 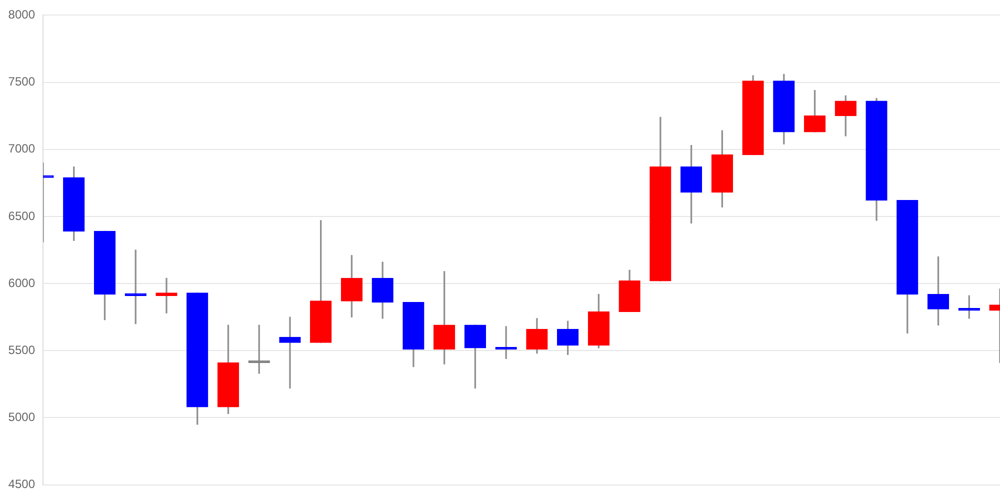 What do you see at coordinates (22, 149) in the screenshot?
I see `y-tick-label: 7000` at bounding box center [22, 149].